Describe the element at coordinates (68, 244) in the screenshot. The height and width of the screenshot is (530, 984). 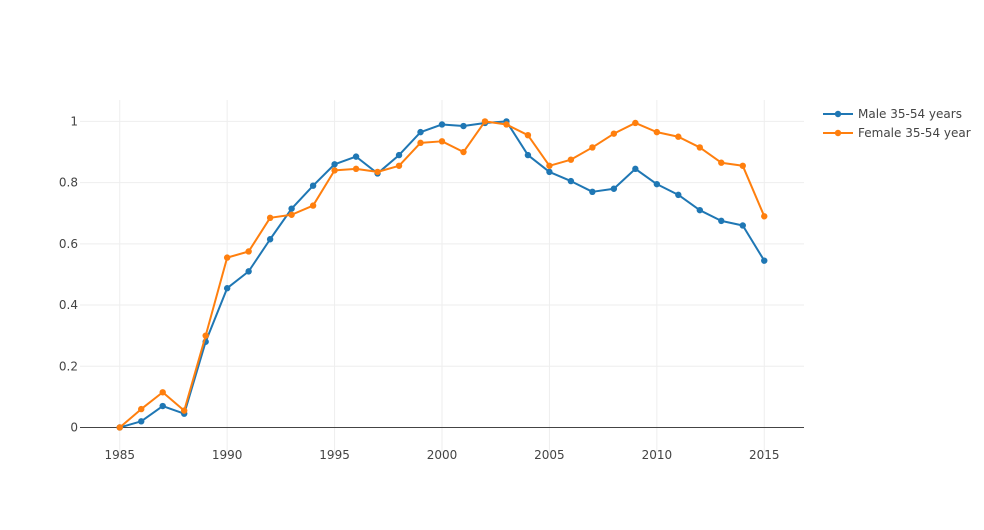
I see `y-tick-label: 0.6` at that location.